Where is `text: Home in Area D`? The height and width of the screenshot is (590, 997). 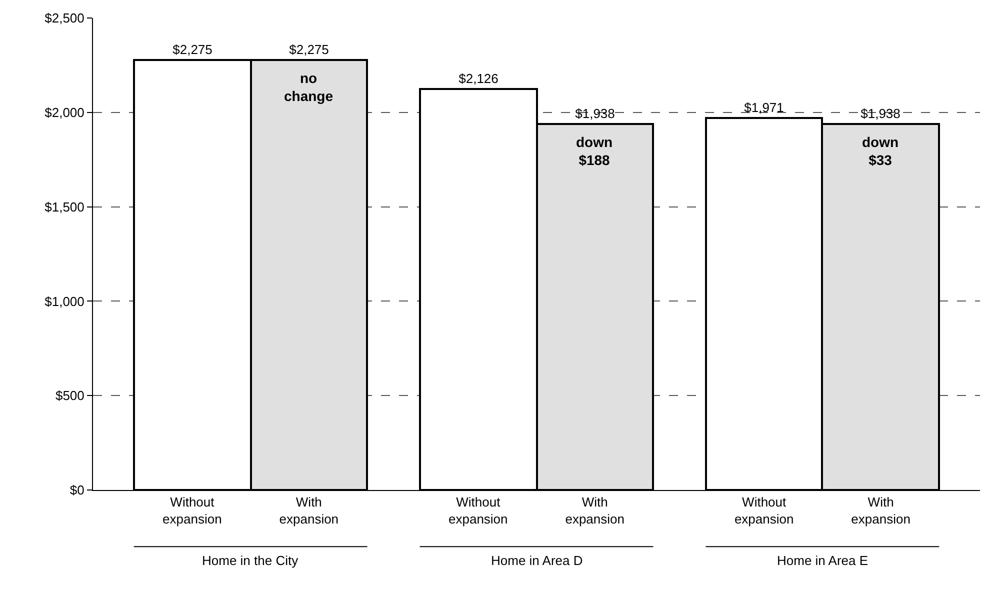 text: Home in Area D is located at coordinates (537, 560).